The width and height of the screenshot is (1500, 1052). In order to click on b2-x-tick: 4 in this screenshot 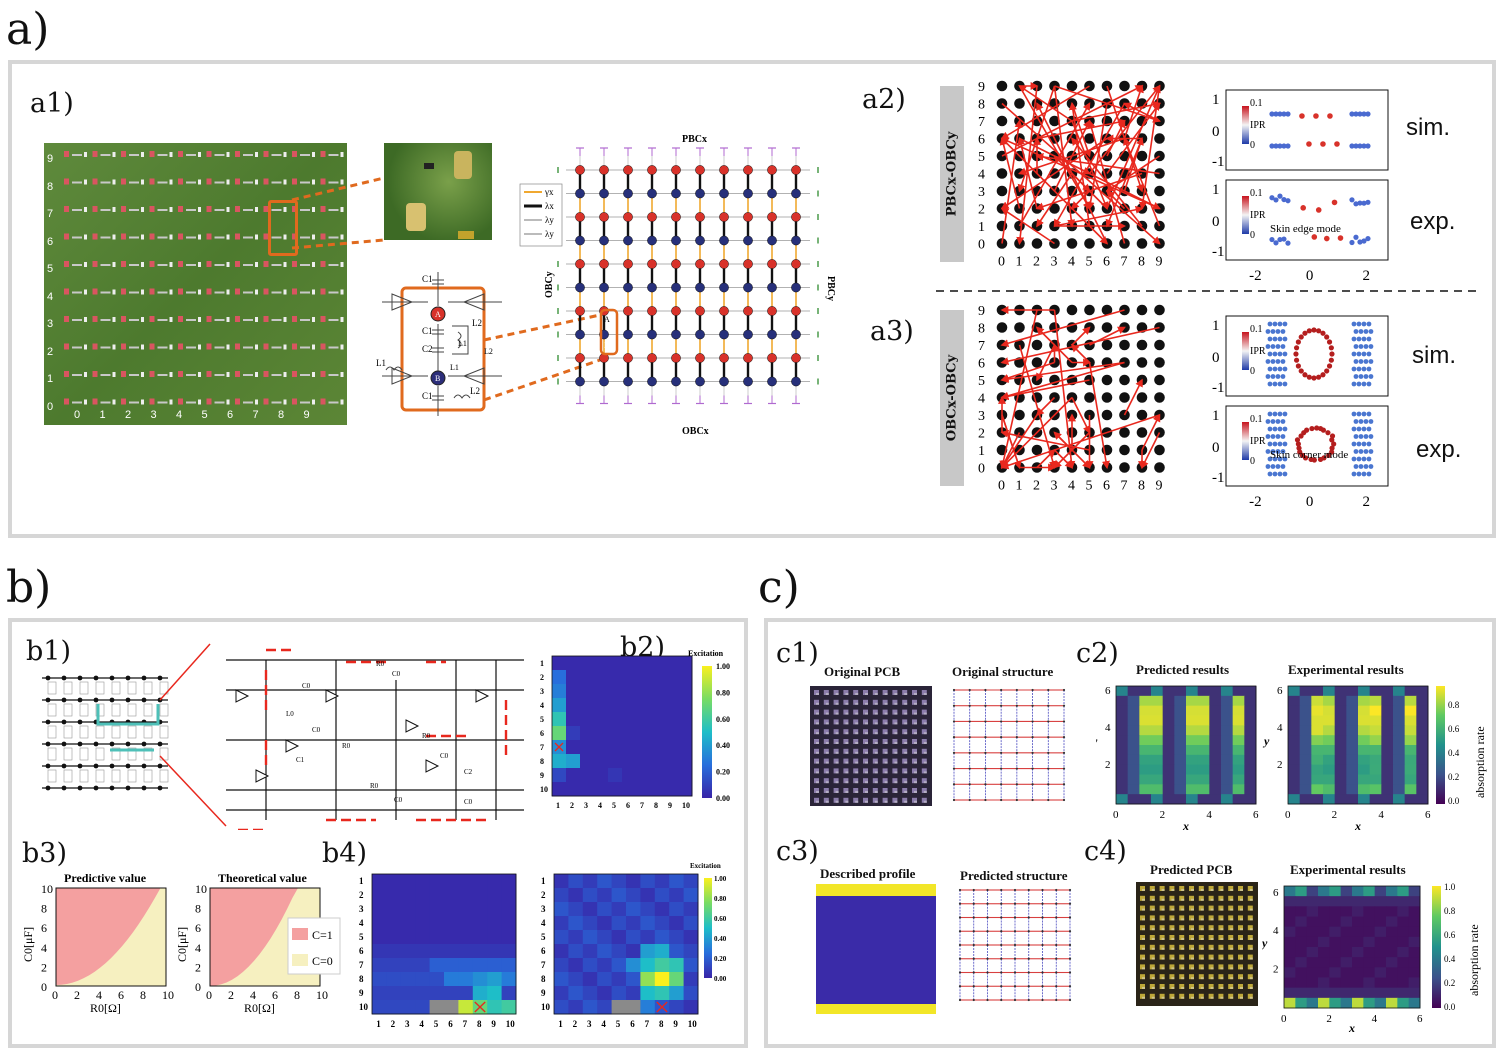, I will do `click(600, 805)`.